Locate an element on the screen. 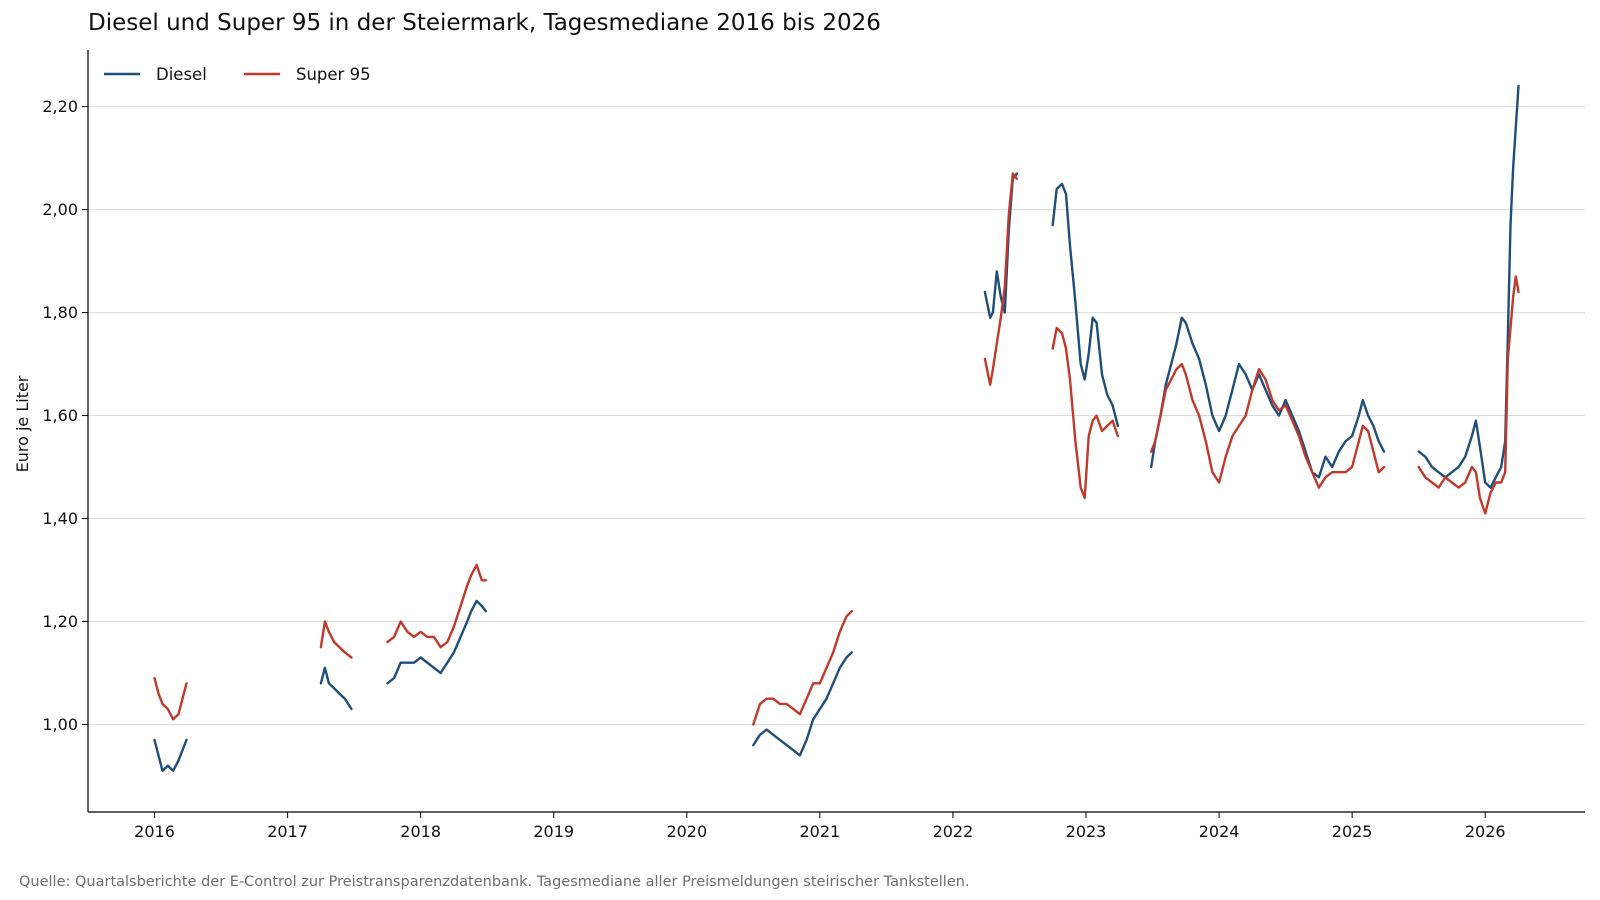 This screenshot has width=1600, height=900. x-tick-label-2: 2018 is located at coordinates (420, 831).